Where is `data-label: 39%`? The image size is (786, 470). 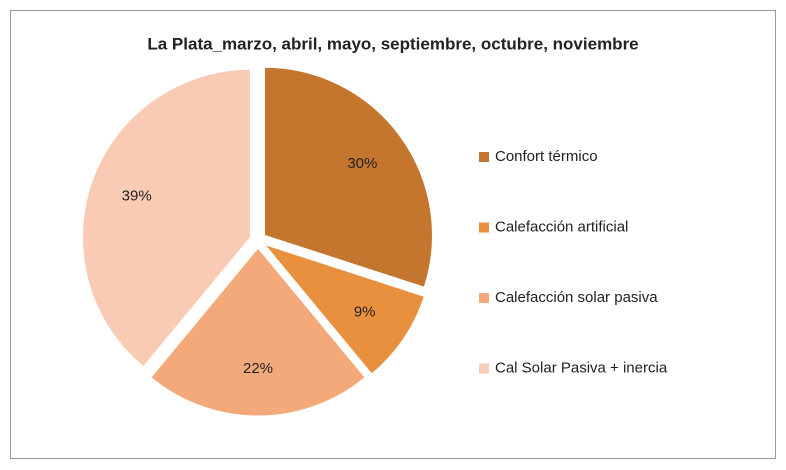 data-label: 39% is located at coordinates (137, 195).